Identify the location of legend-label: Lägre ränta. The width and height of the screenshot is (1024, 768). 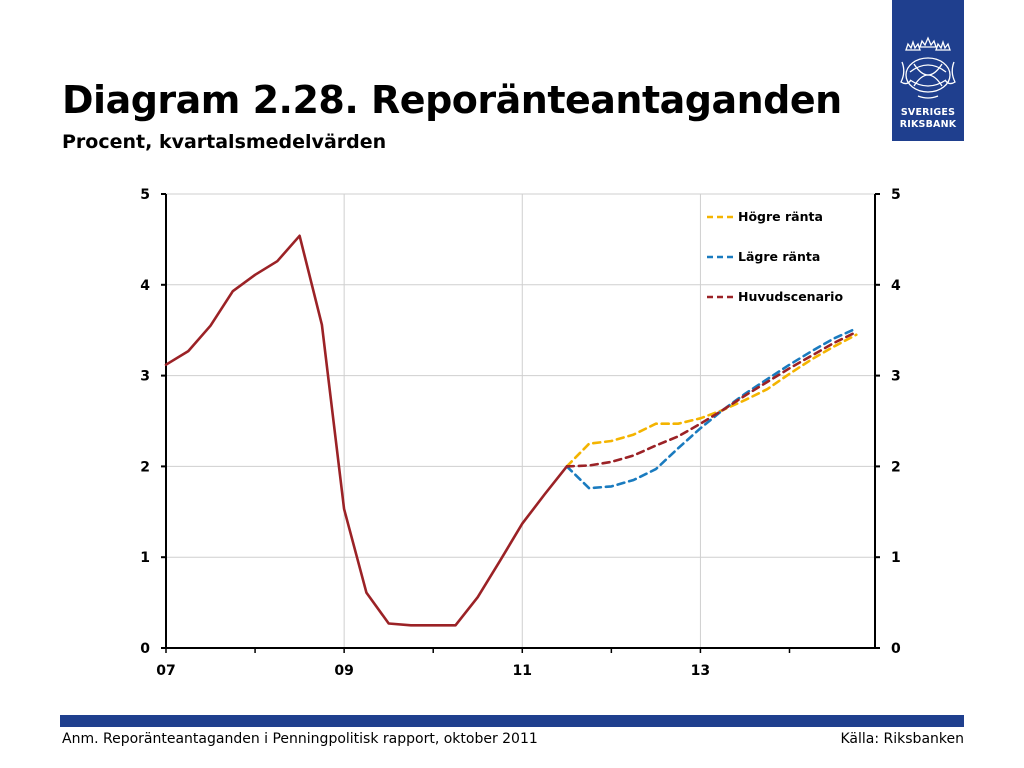
(779, 256).